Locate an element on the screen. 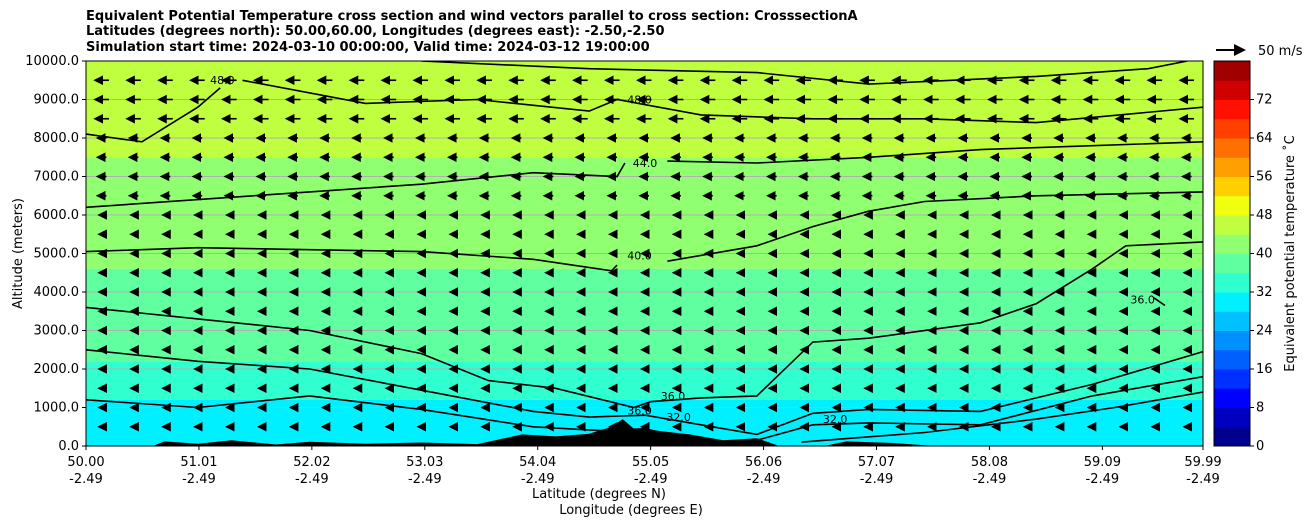 Image resolution: width=1308 pixels, height=526 pixels. x-tick-label-lat: 57.07 is located at coordinates (876, 462).